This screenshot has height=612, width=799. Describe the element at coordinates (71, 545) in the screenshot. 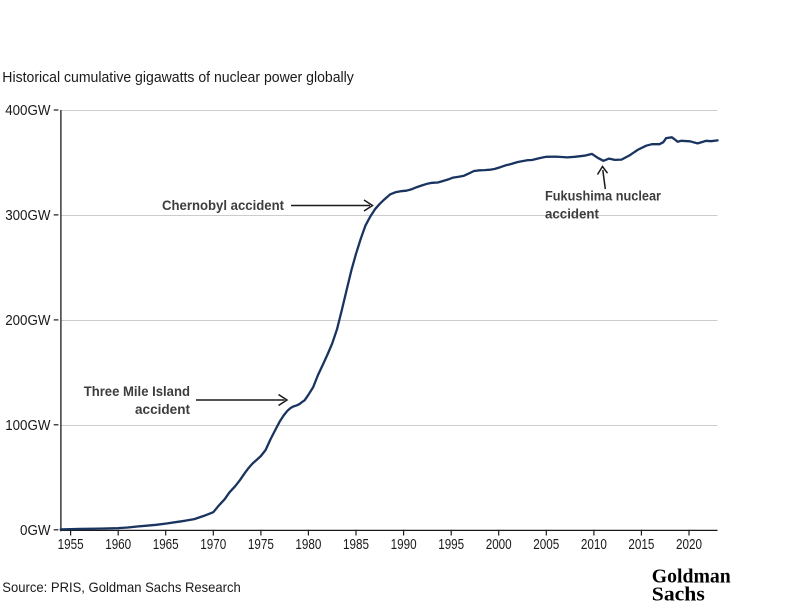

I see `svg-text: 1955` at that location.